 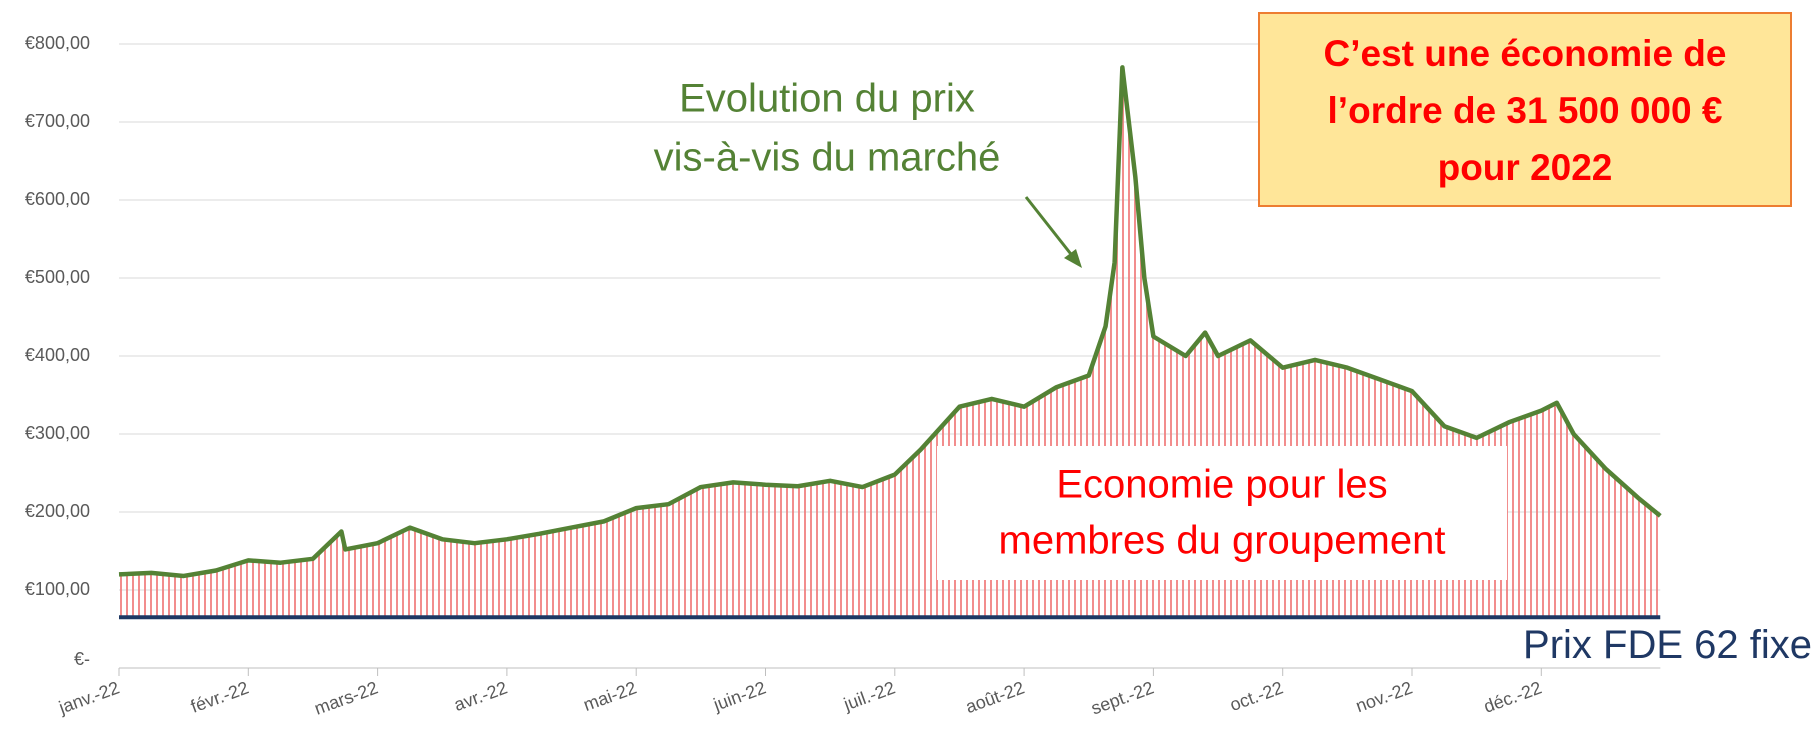 What do you see at coordinates (219, 696) in the screenshot?
I see `x-tick-label: févr.-22` at bounding box center [219, 696].